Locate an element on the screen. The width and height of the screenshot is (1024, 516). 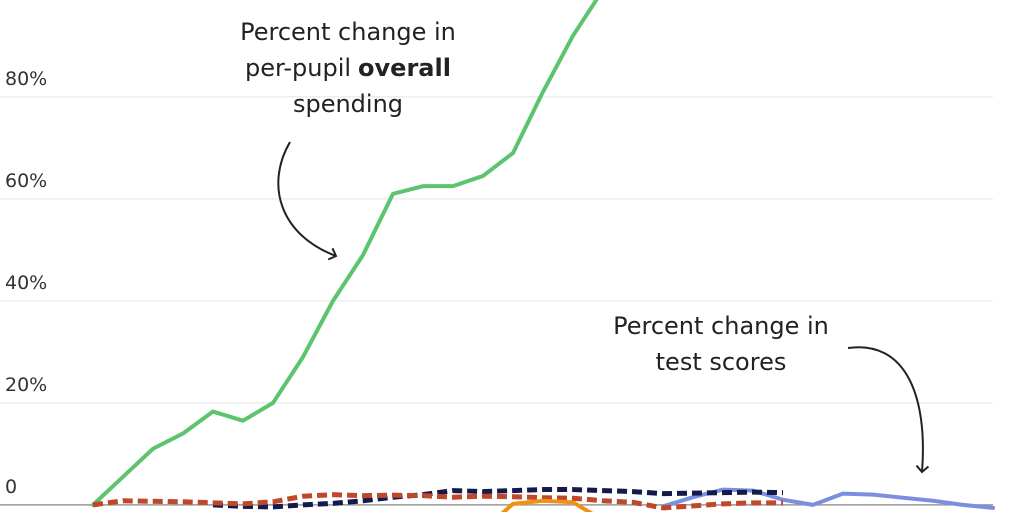
y-tick-label: 60% is located at coordinates (26, 181).